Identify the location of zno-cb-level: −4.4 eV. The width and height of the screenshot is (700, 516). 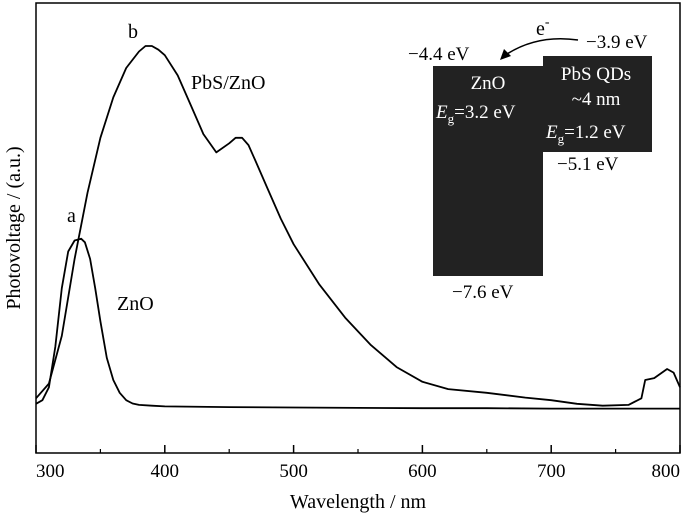
(439, 54).